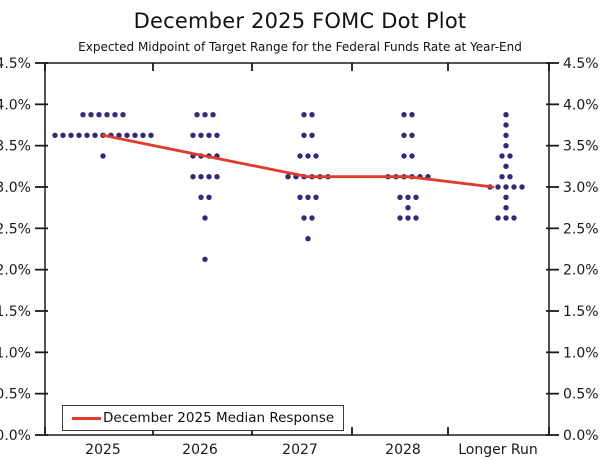 Image resolution: width=600 pixels, height=460 pixels. I want to click on y-tick-label-right: 1.0%, so click(581, 353).